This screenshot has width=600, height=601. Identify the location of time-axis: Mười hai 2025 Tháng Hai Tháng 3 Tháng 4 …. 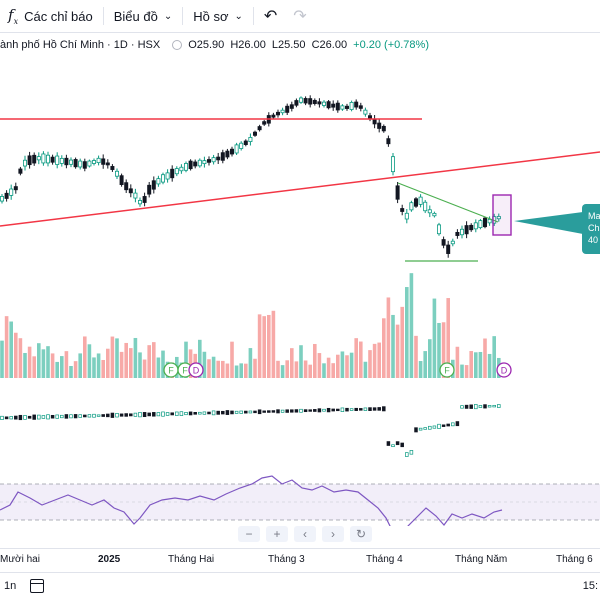
(300, 558).